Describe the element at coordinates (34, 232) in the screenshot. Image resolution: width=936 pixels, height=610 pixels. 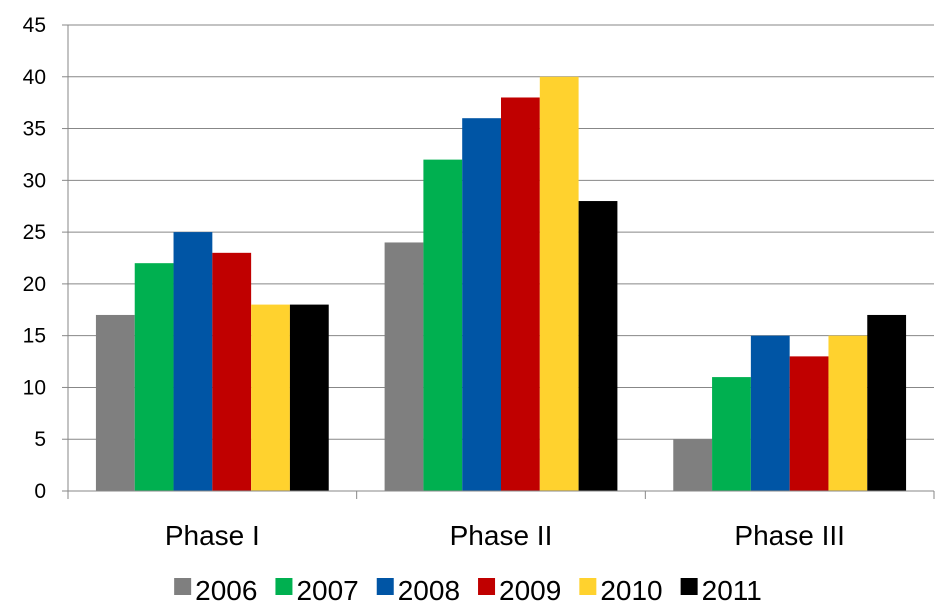
I see `y-tick-label: 25` at that location.